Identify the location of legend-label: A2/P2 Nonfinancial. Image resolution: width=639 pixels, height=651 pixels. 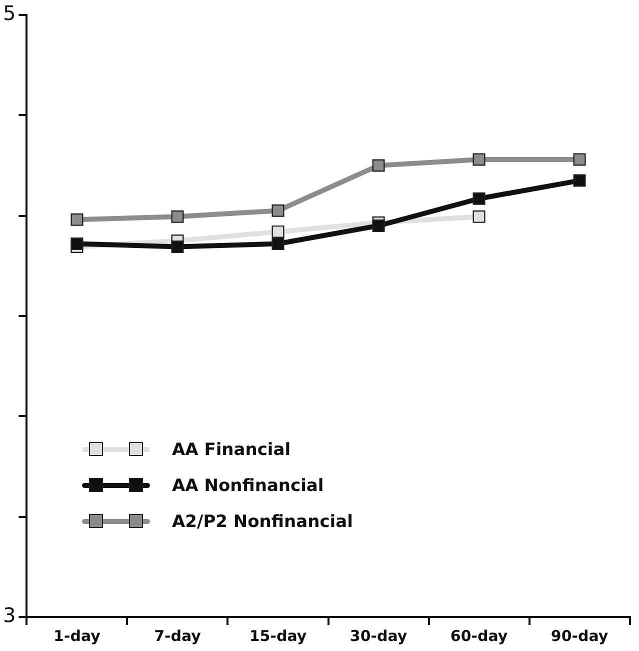
(262, 522).